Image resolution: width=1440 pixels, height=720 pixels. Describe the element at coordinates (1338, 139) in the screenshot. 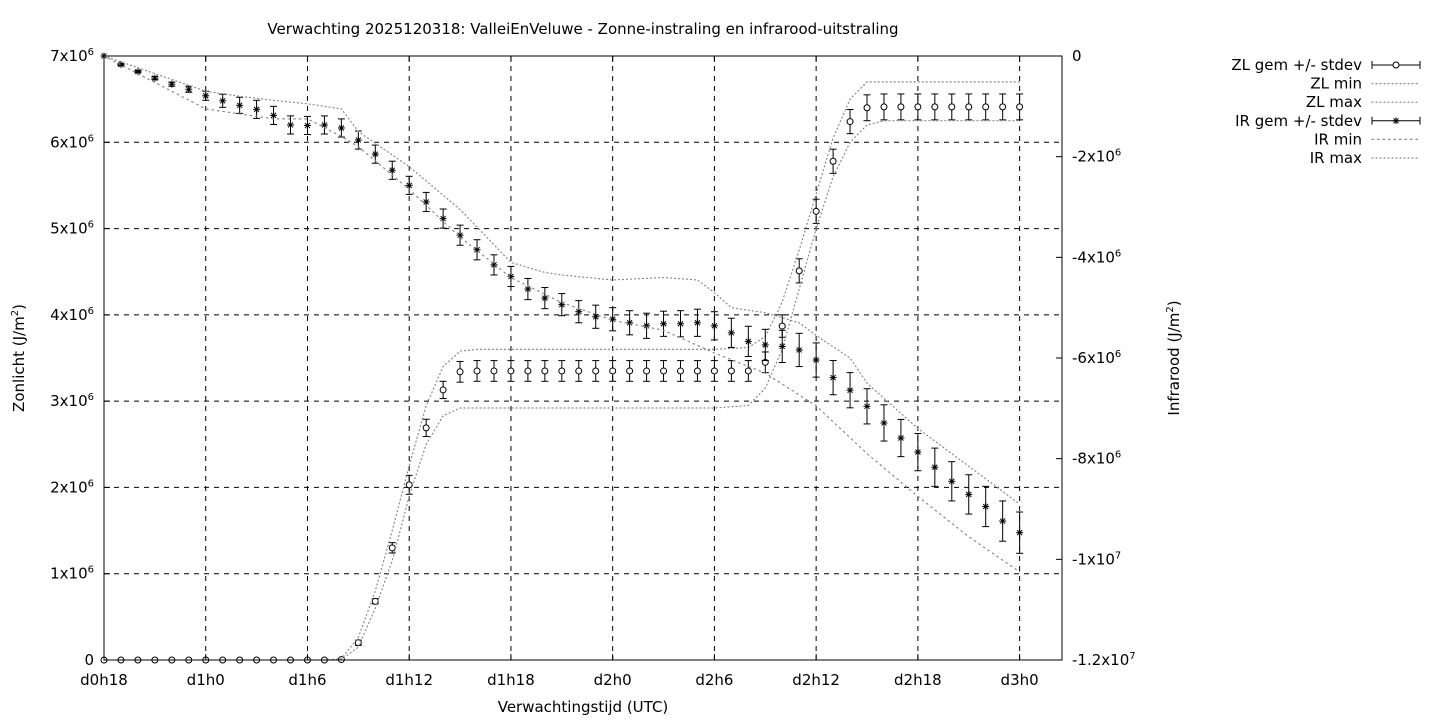

I see `legend-label: IR min` at that location.